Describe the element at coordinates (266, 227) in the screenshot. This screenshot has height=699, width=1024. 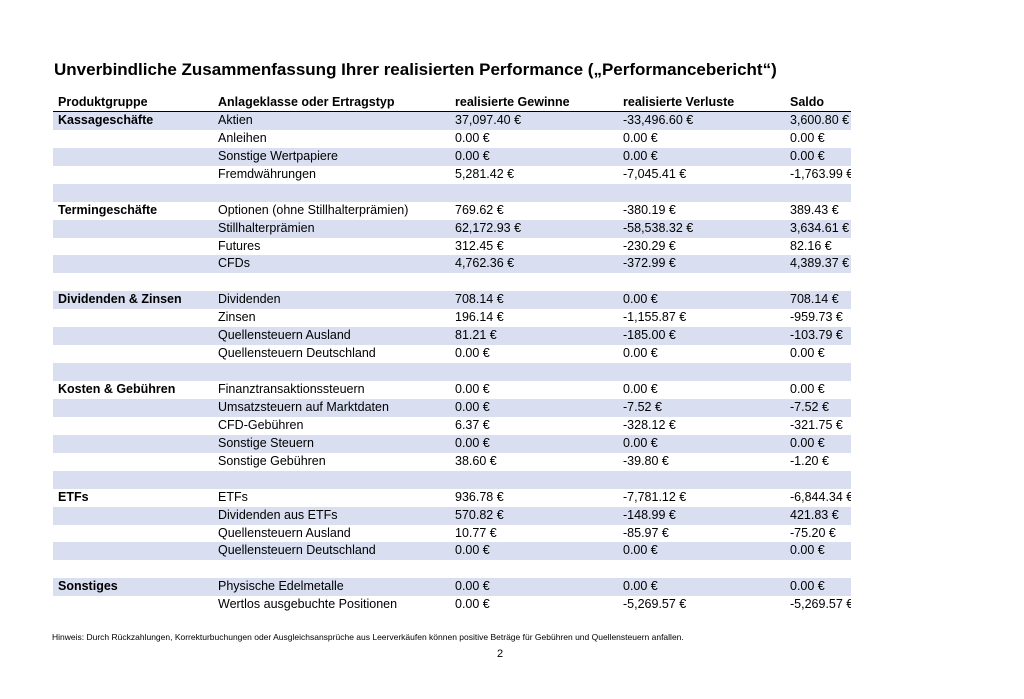
I see `cell-asset-class: Stillhalterprämien` at that location.